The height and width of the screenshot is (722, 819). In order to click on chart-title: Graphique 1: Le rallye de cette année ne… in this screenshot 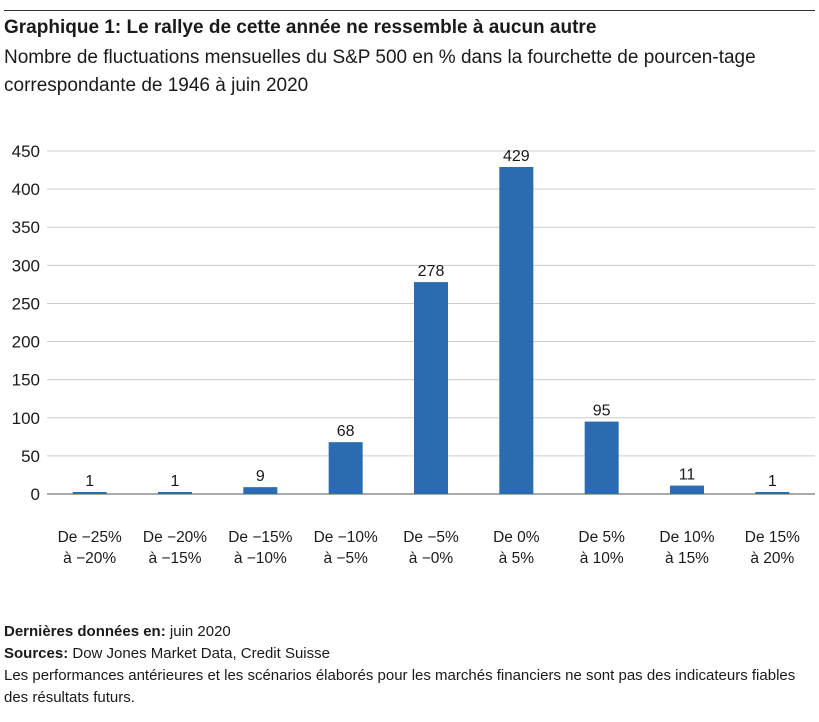, I will do `click(300, 27)`.